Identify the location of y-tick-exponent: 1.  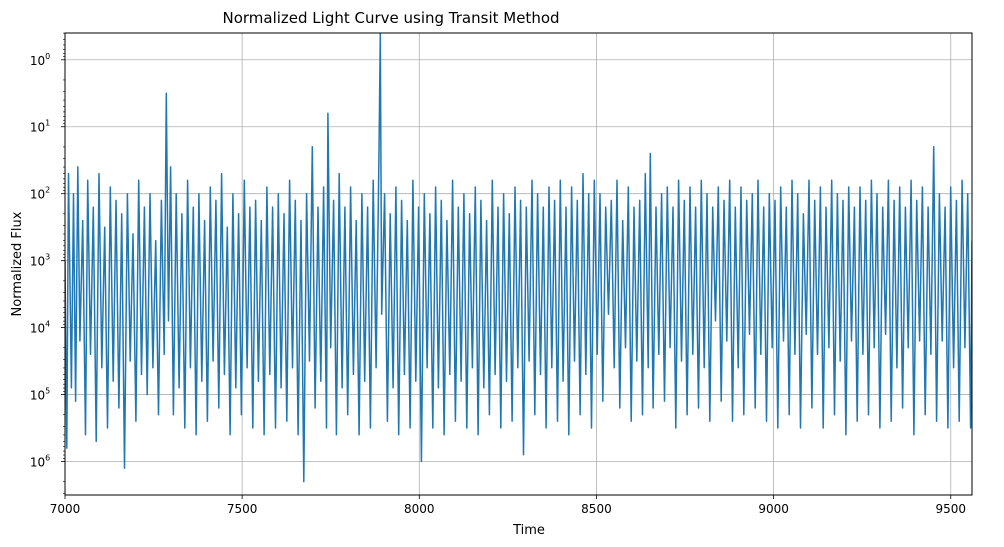
(47, 123).